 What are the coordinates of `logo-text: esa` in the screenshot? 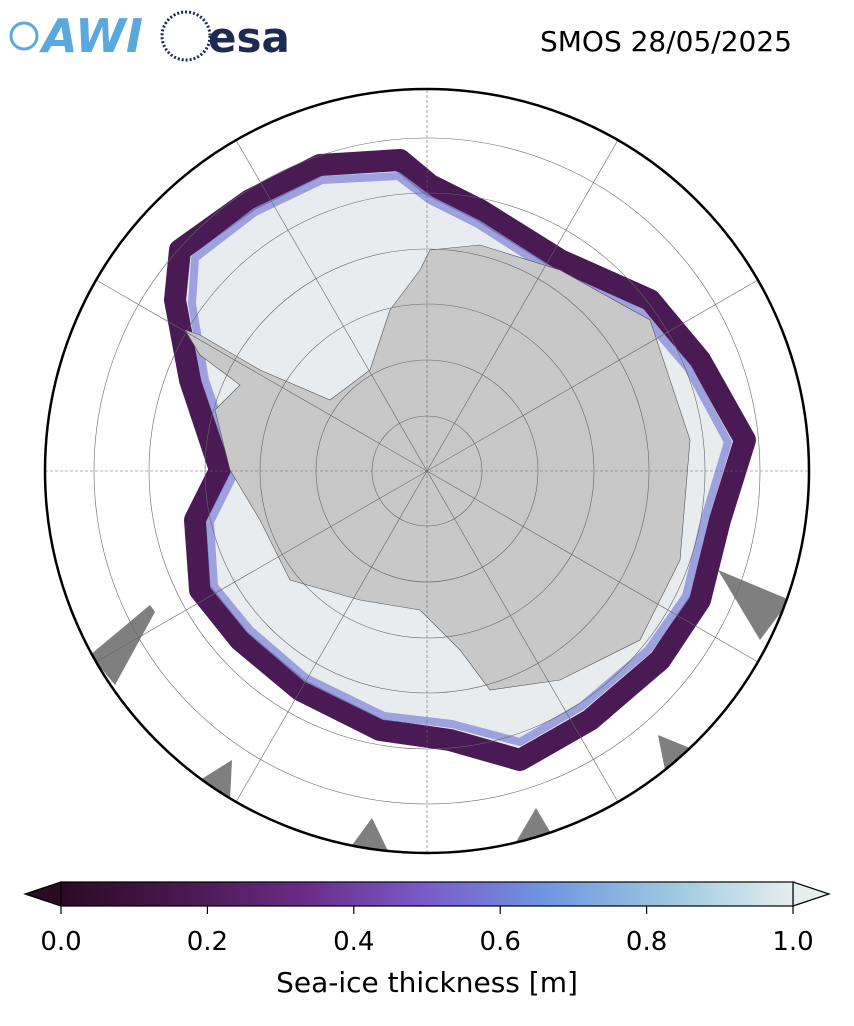 It's located at (249, 37).